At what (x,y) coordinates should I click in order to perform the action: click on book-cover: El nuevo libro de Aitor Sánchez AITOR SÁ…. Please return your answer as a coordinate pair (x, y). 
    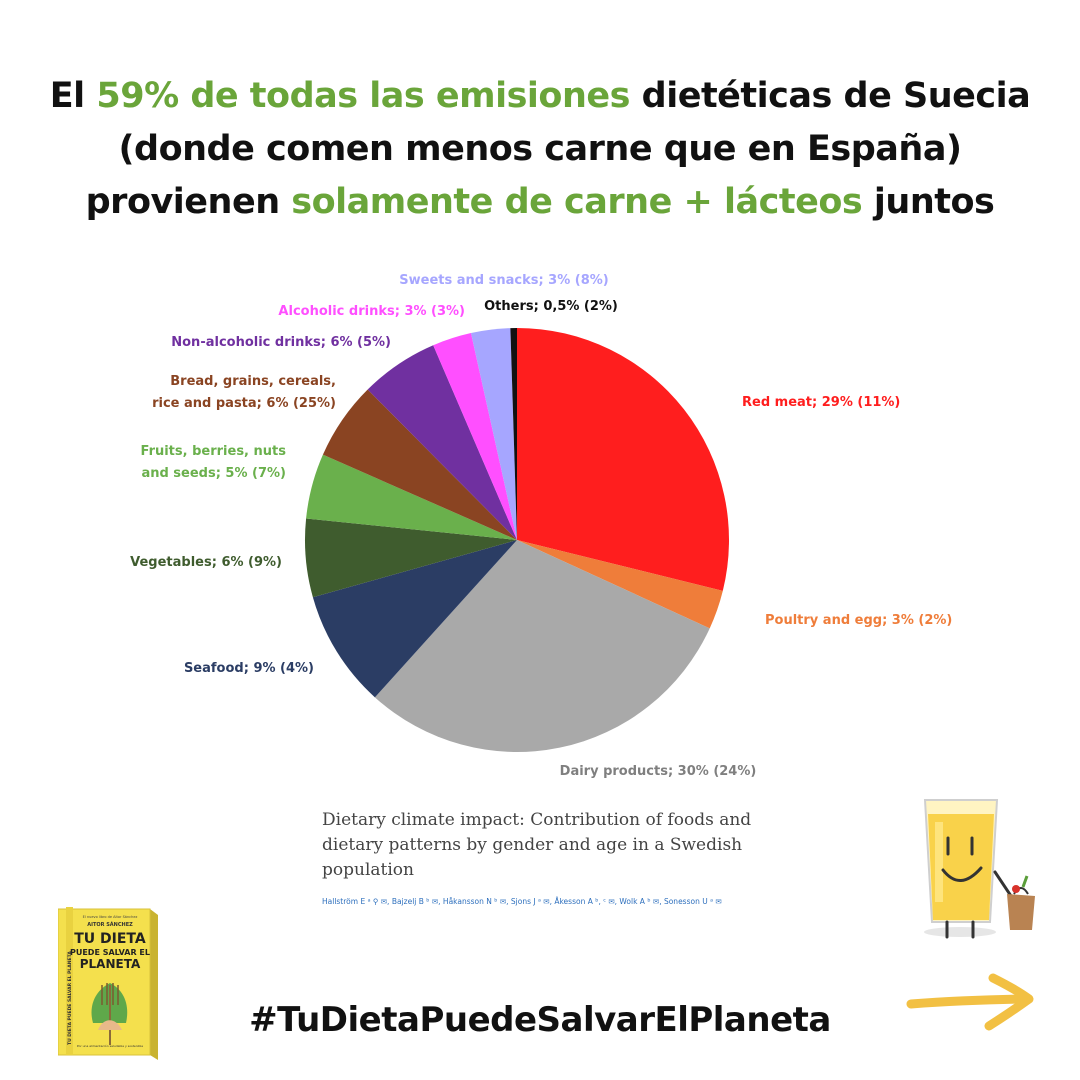
    Looking at the image, I should click on (108, 983).